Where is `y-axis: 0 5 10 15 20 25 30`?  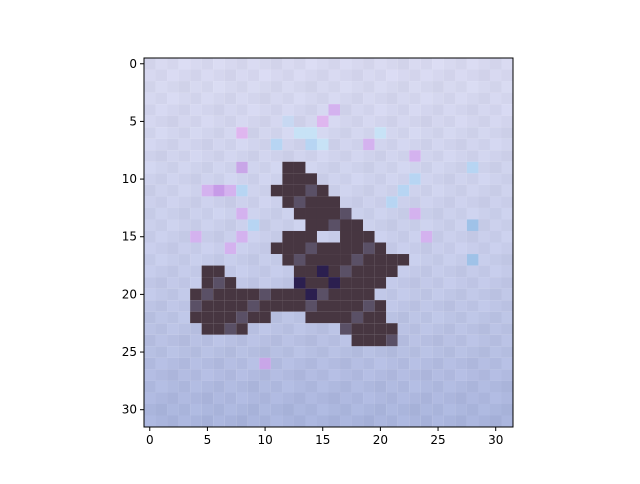
y-axis: 0 5 10 15 20 25 30 is located at coordinates (133, 237).